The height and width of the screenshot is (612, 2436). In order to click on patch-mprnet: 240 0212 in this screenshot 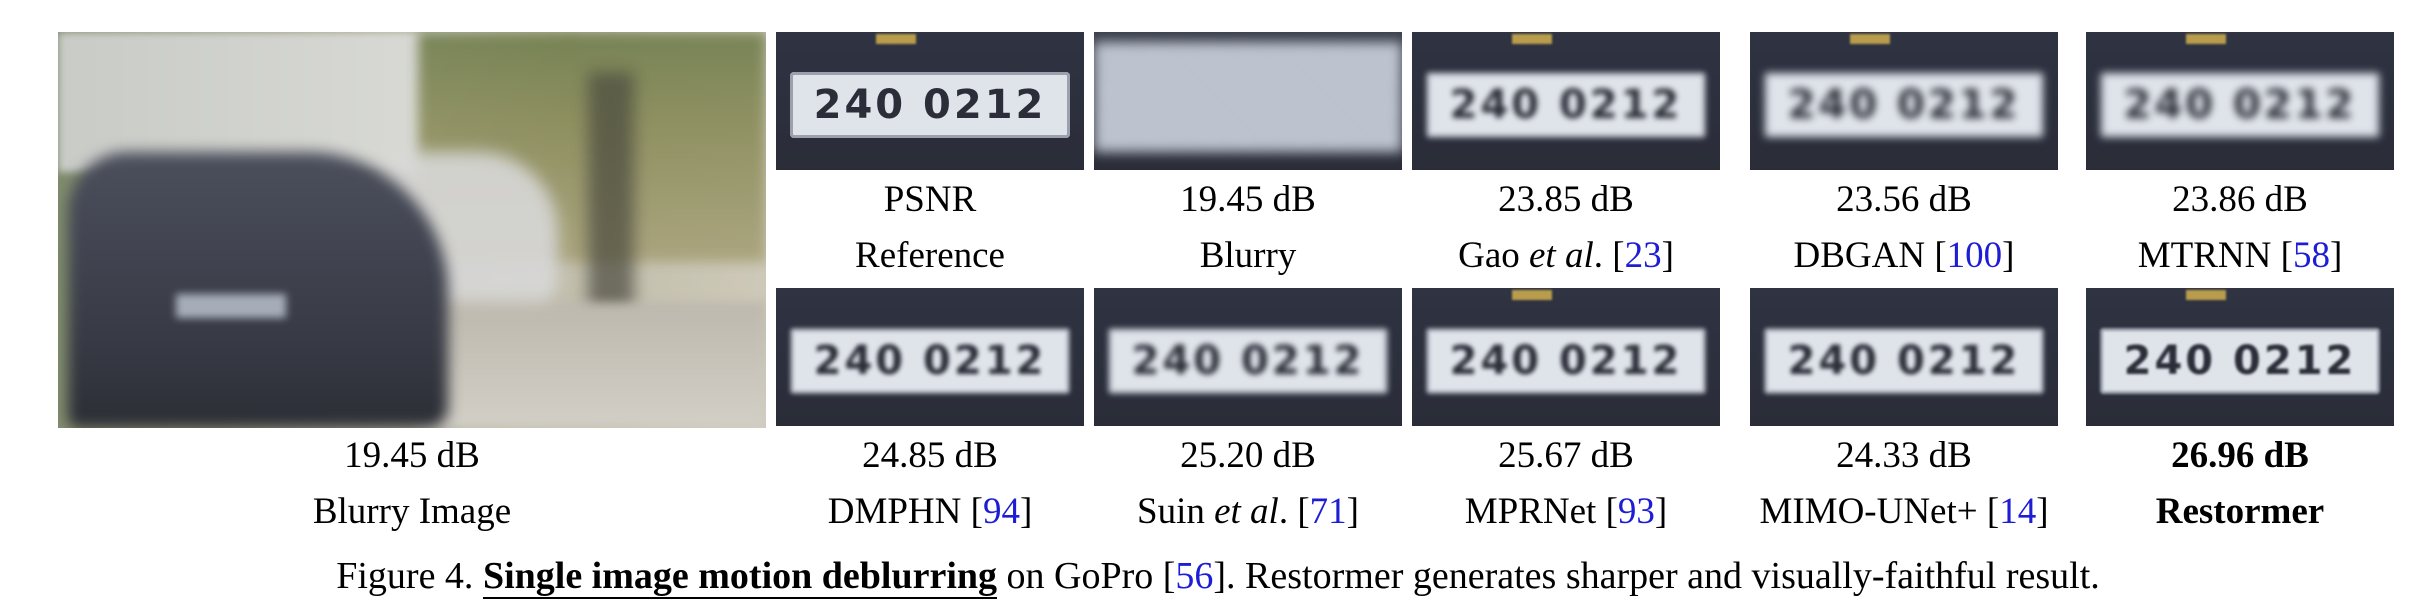, I will do `click(1566, 357)`.